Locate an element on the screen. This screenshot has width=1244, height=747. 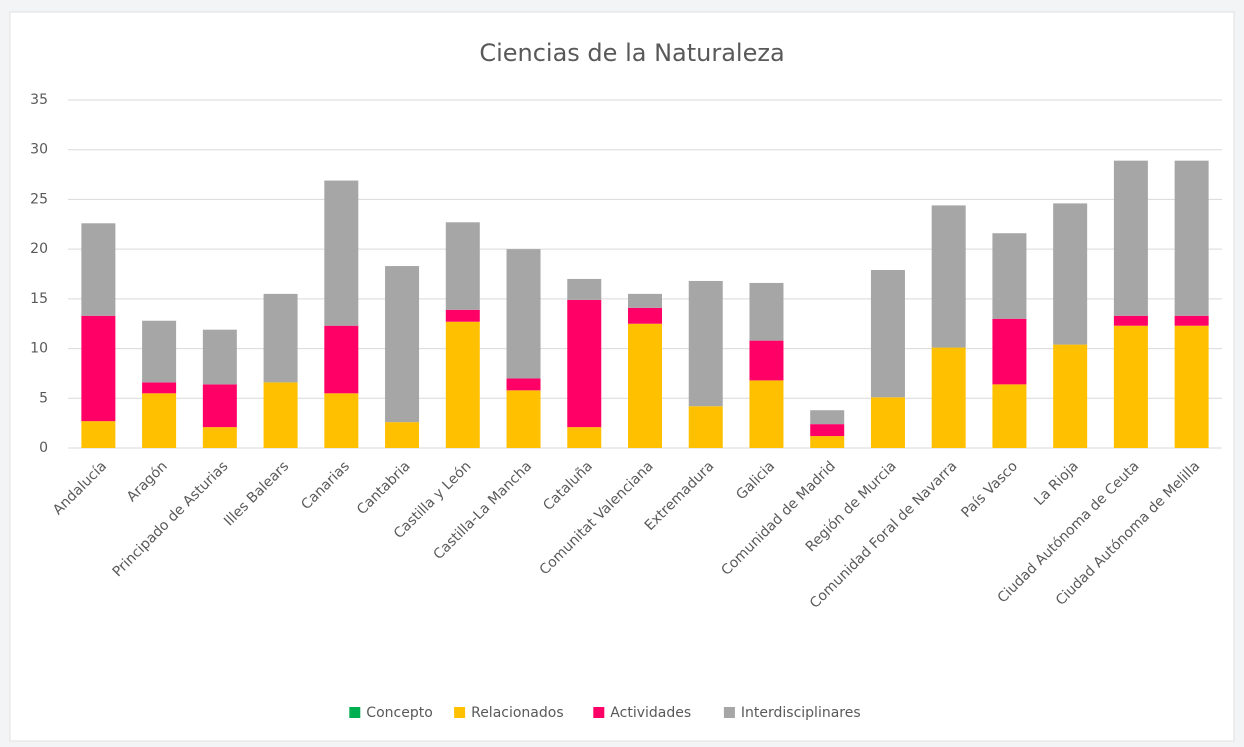
y-tick-label: 30 is located at coordinates (39, 150).